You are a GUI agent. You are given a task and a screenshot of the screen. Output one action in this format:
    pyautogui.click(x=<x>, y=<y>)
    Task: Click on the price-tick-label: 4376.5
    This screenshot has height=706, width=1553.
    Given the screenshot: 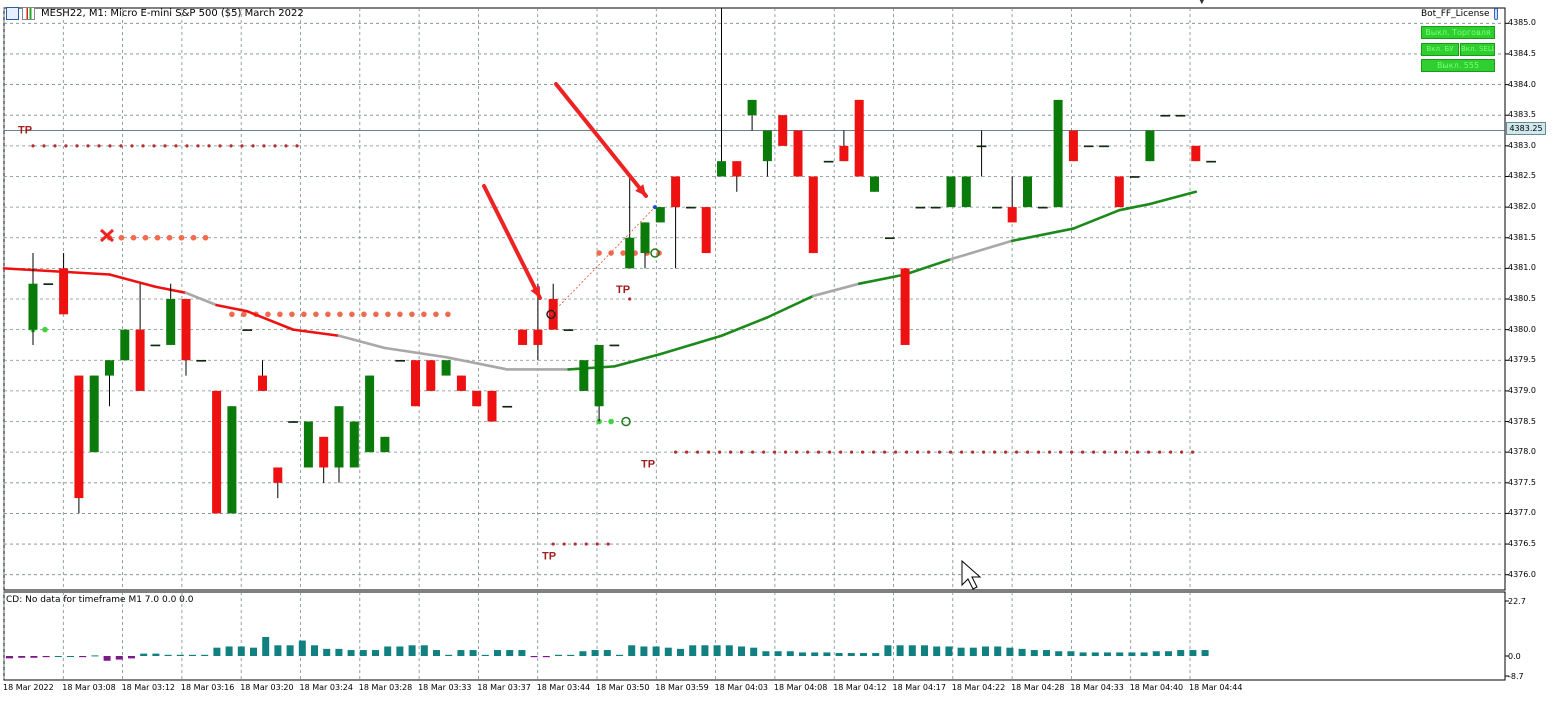 What is the action you would take?
    pyautogui.click(x=1522, y=544)
    